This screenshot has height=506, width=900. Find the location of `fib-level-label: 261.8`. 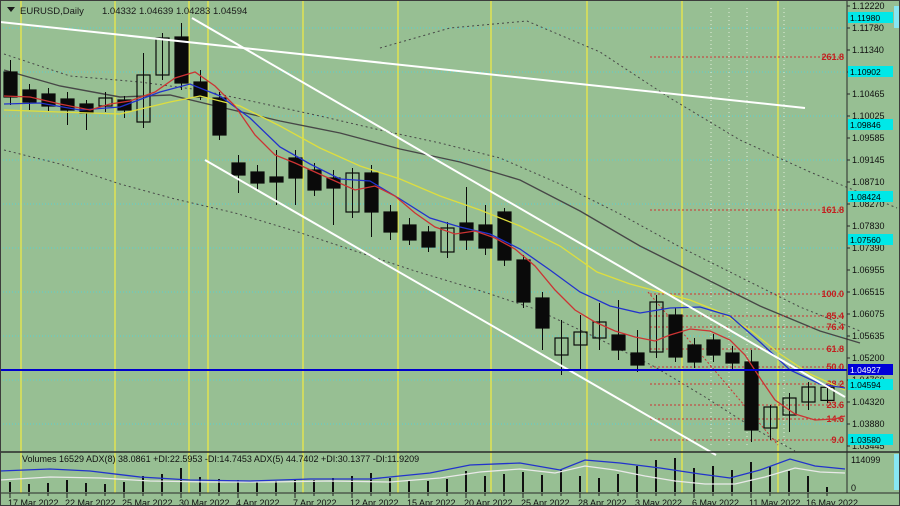

fib-level-label: 261.8 is located at coordinates (832, 57).